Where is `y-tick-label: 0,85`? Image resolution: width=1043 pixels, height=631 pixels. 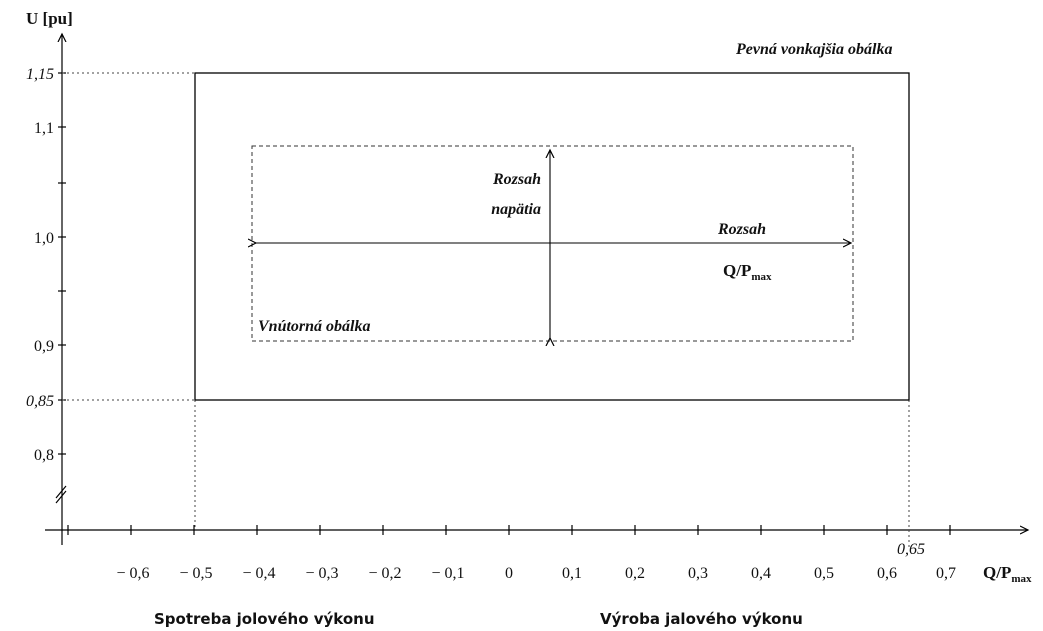
y-tick-label: 0,85 is located at coordinates (40, 401).